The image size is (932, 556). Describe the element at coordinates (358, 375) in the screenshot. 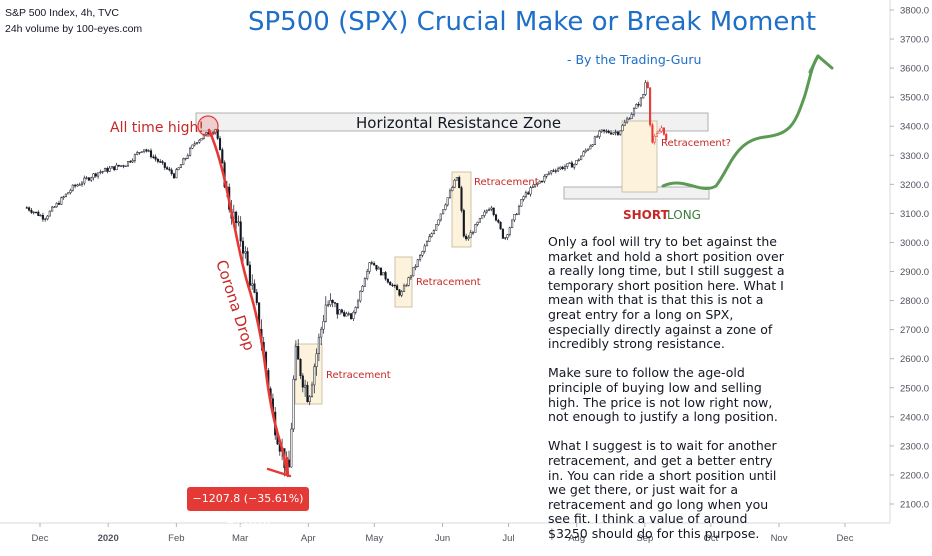

I see `retracement-label-1: Retracement` at that location.